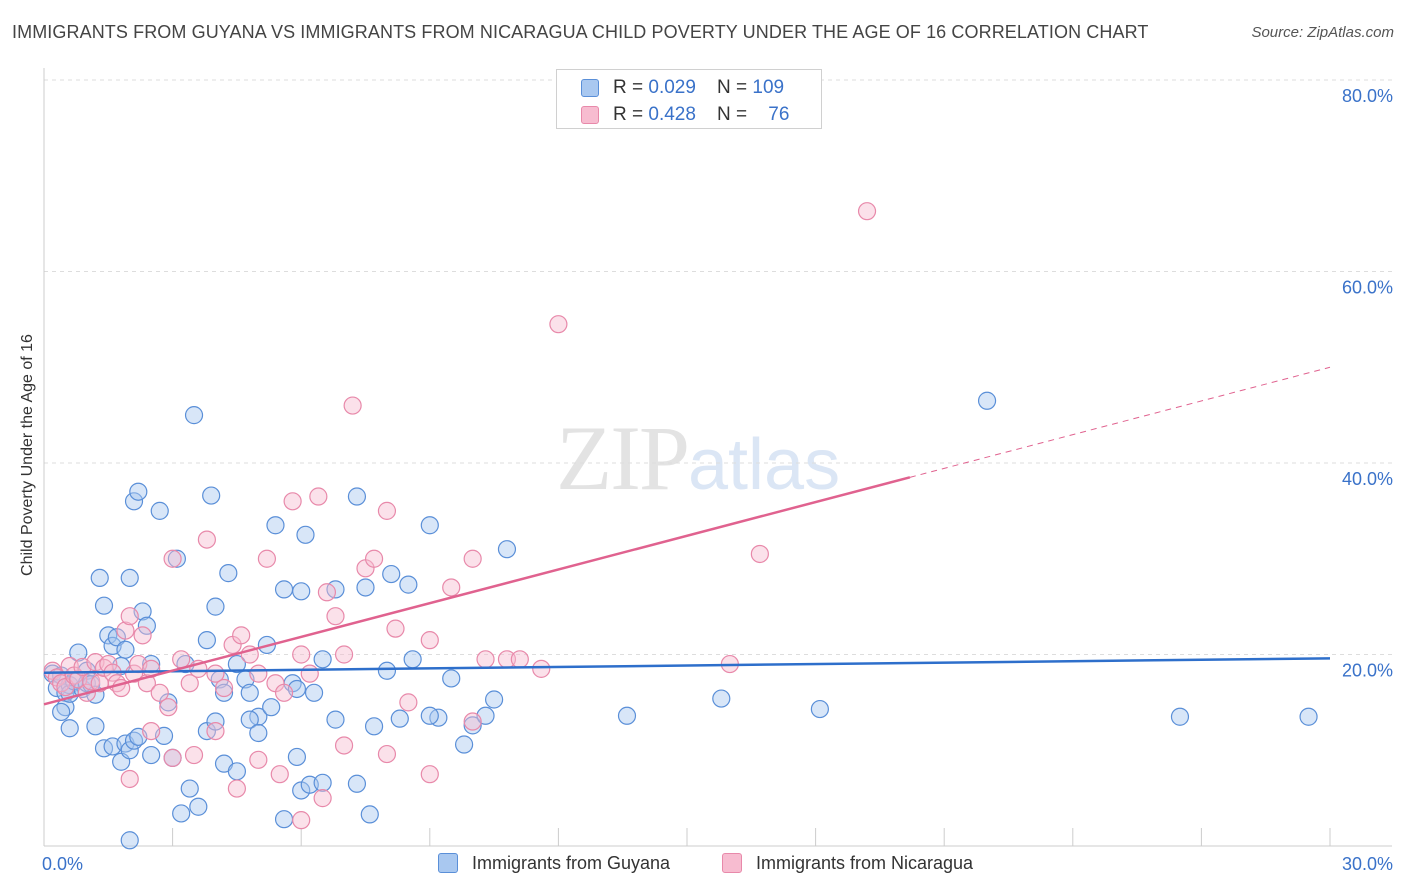  I want to click on trendline-guyana, so click(687, 665).